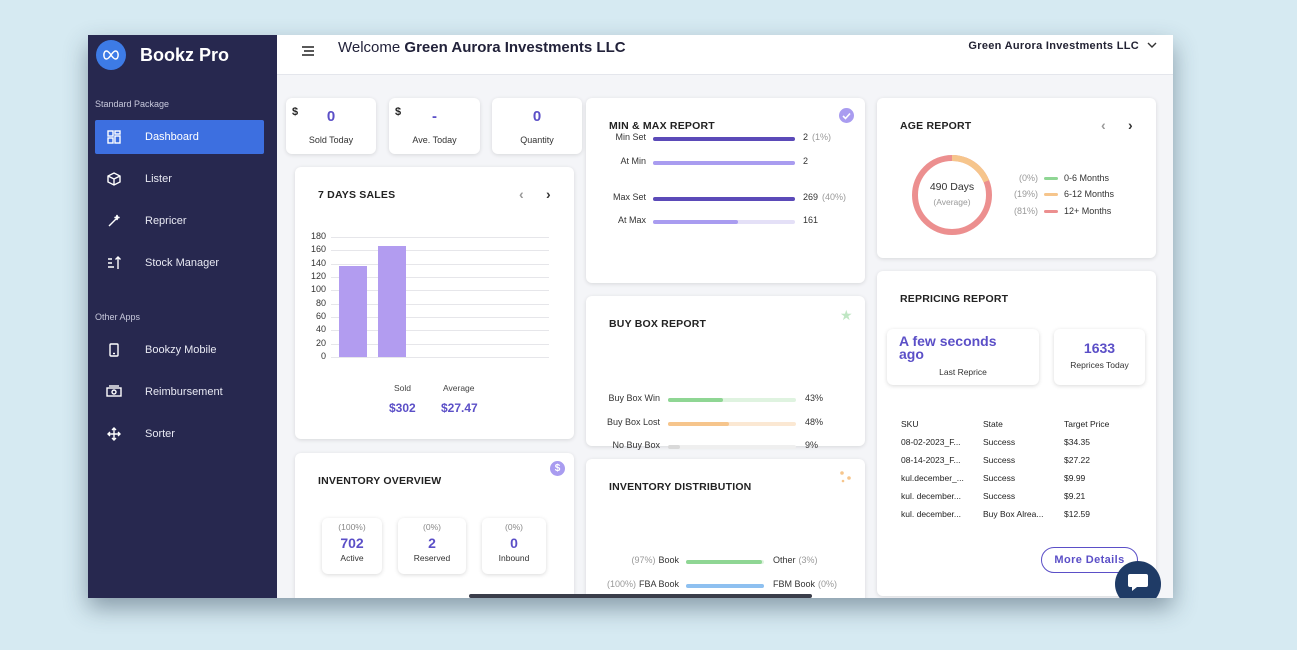  I want to click on chat-button, so click(1138, 579).